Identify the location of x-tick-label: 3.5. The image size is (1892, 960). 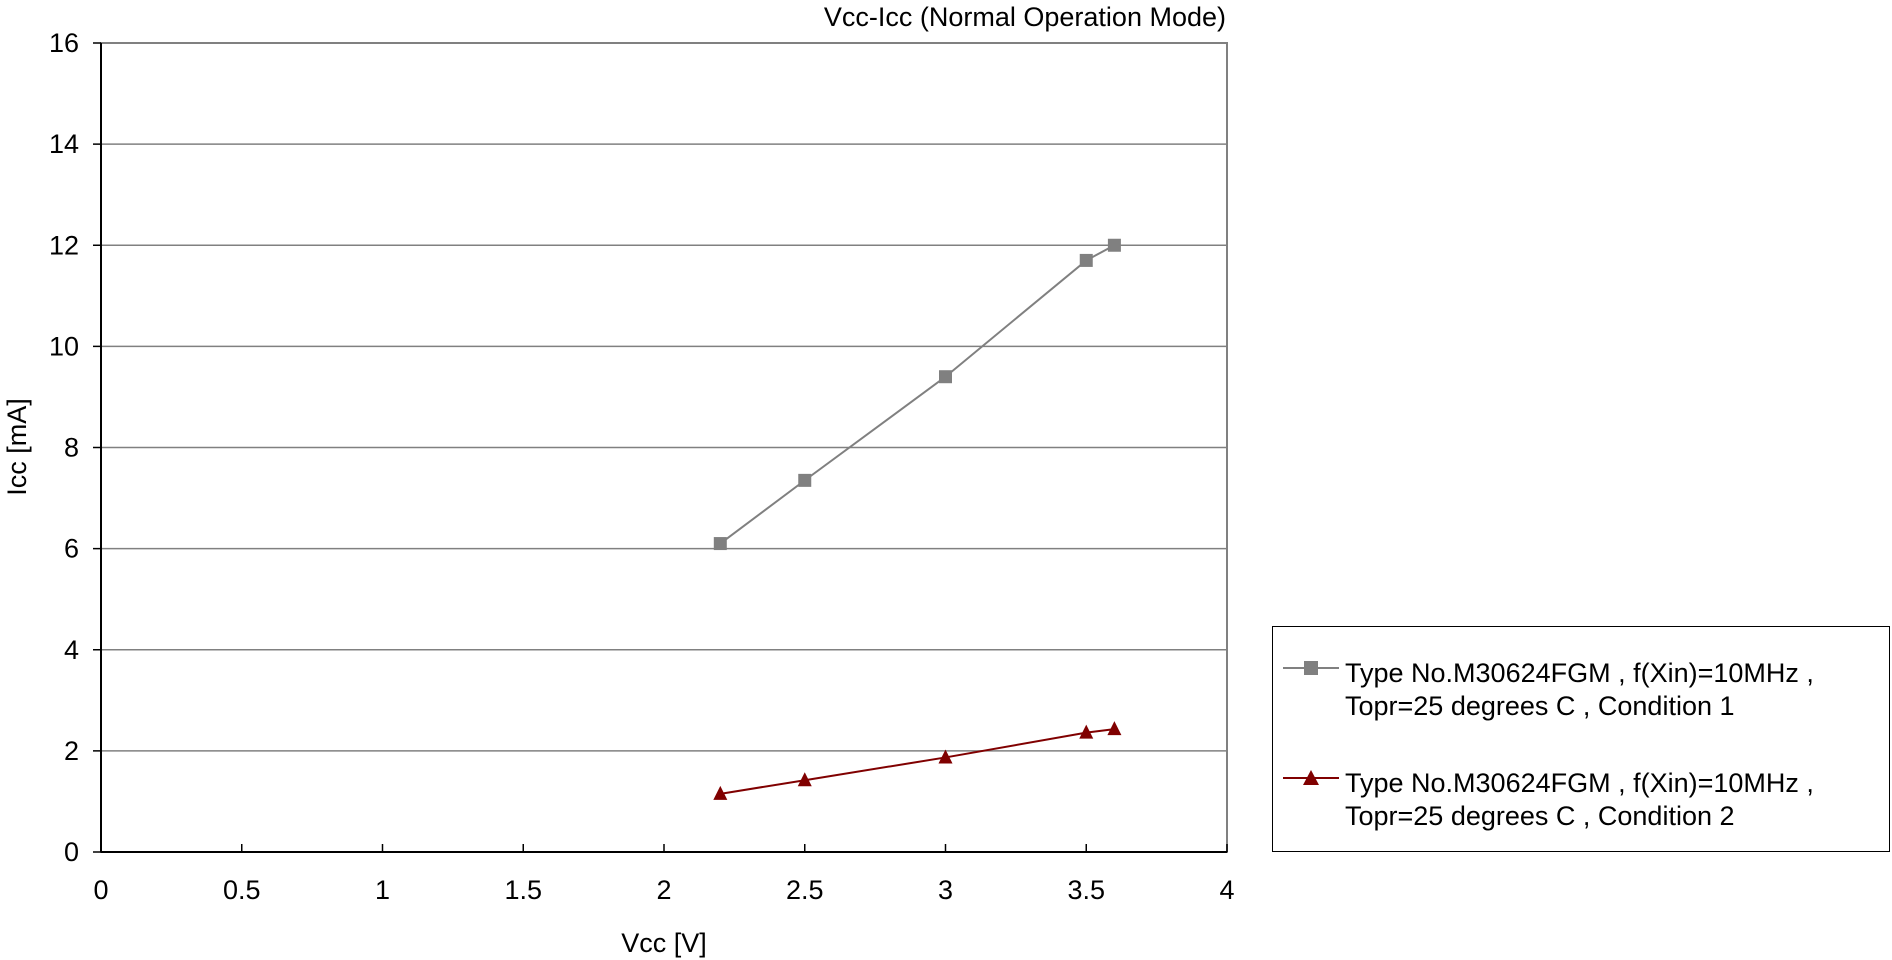
(1086, 890).